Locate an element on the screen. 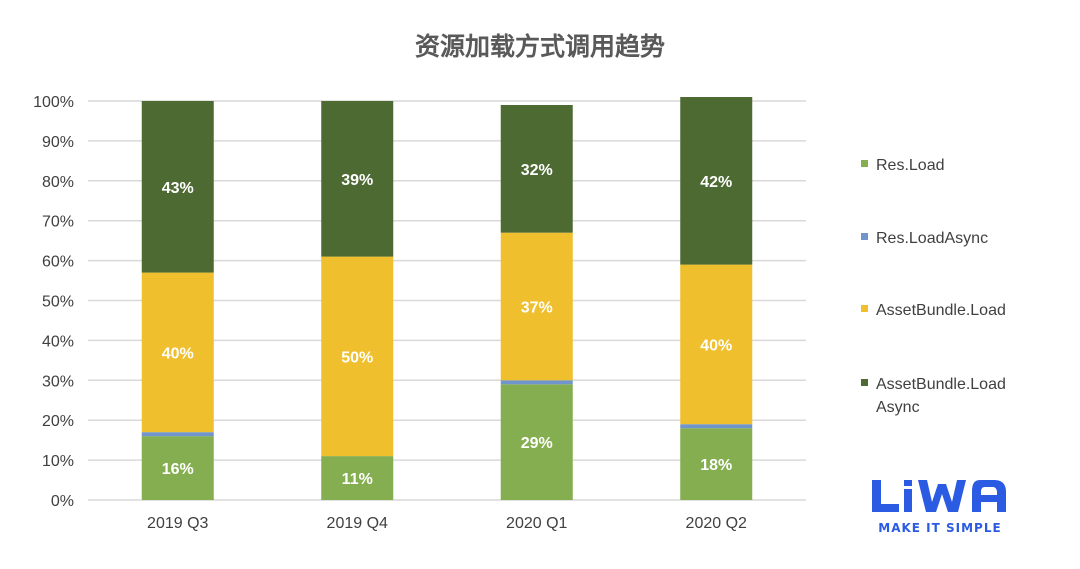  y-tick-label: 10% is located at coordinates (58, 461).